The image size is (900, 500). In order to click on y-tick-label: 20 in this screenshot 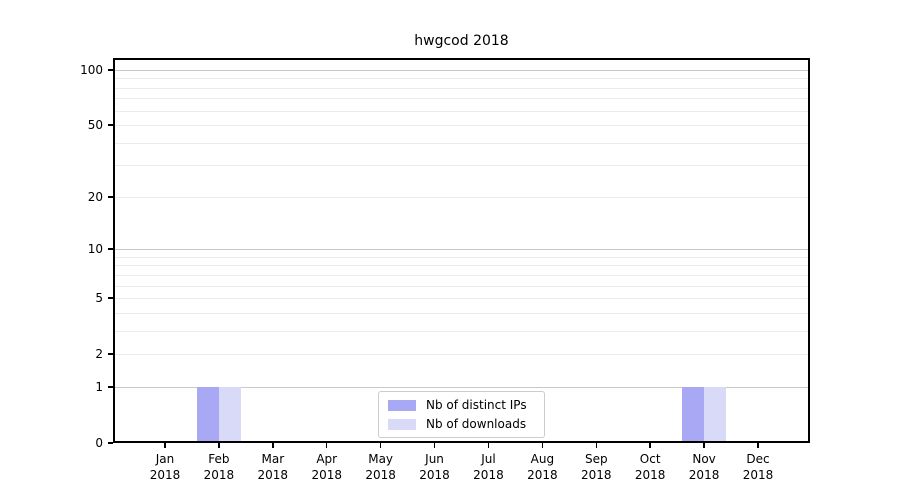, I will do `click(95, 196)`.